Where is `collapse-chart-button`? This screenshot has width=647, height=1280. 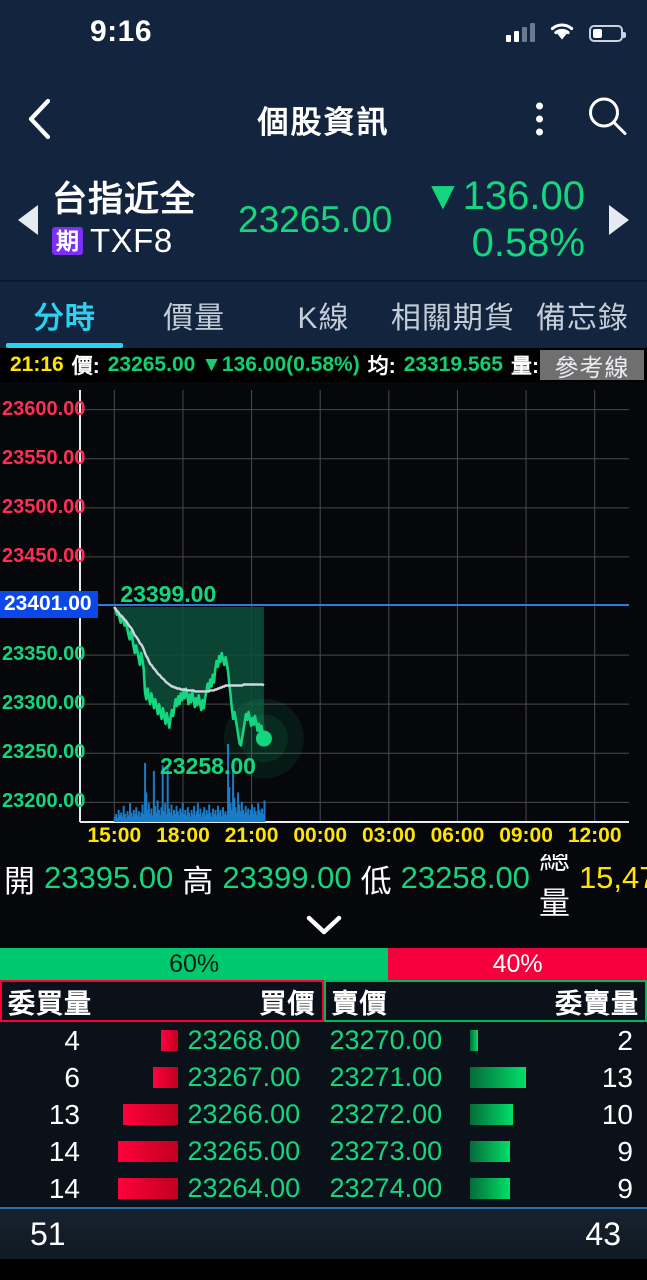
collapse-chart-button is located at coordinates (323, 925).